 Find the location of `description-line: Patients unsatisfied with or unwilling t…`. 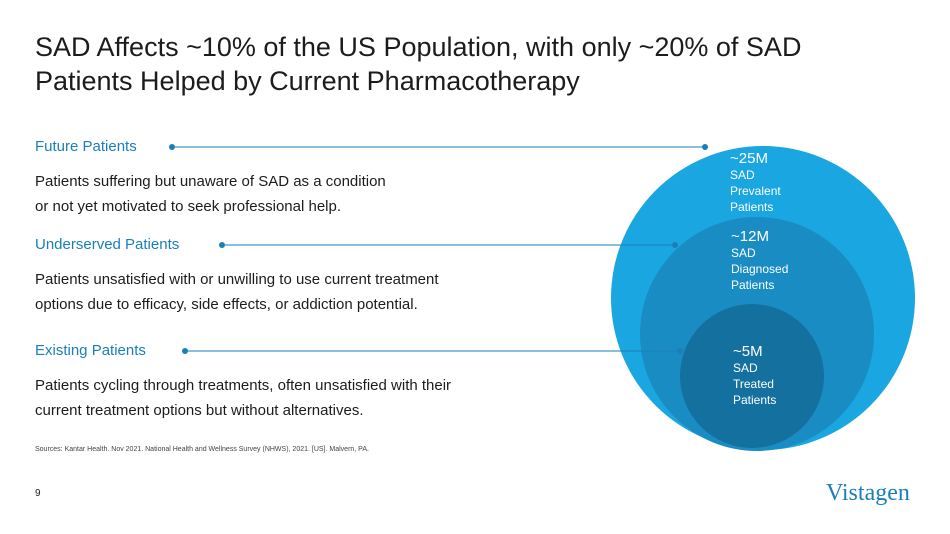

description-line: Patients unsatisfied with or unwilling t… is located at coordinates (237, 279).